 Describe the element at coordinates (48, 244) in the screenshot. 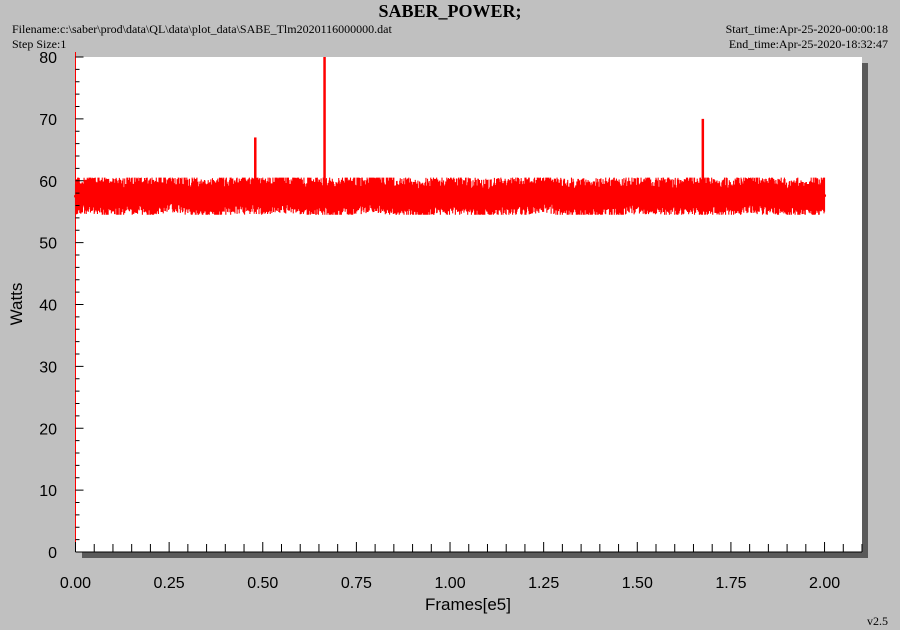

I see `y-tick-label: 50` at that location.